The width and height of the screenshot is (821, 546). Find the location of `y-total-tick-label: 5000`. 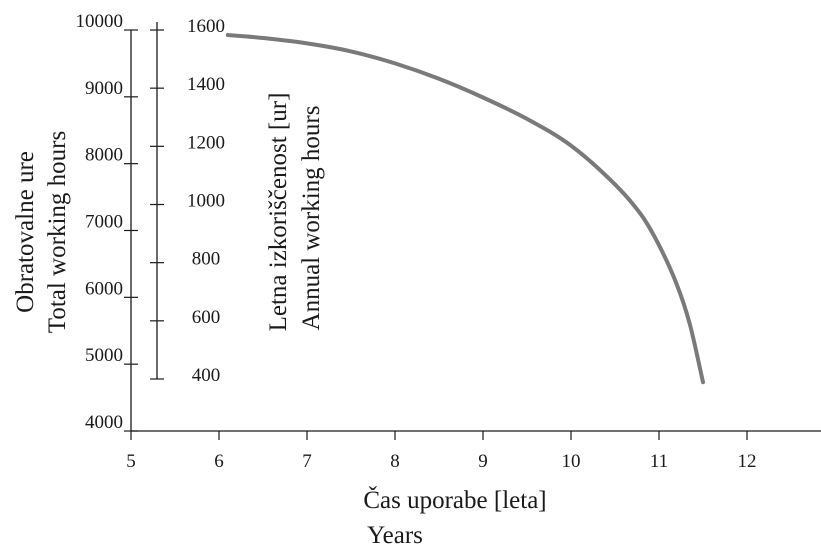

y-total-tick-label: 5000 is located at coordinates (104, 355).